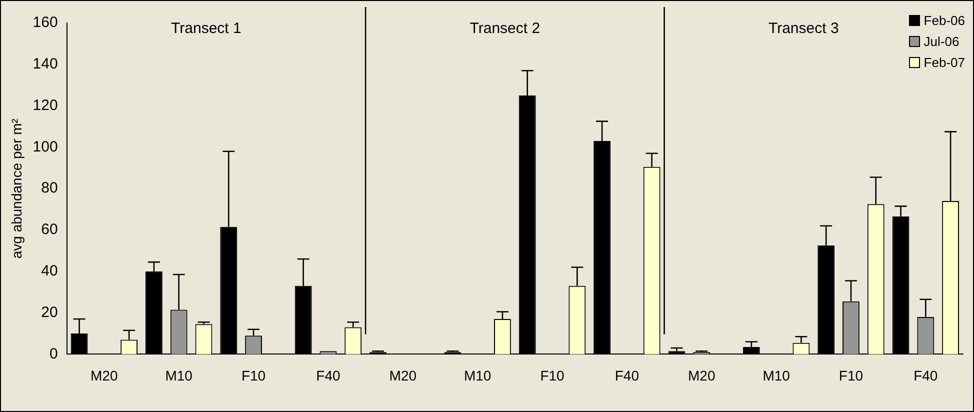  What do you see at coordinates (944, 62) in the screenshot?
I see `legend-label: Feb-07` at bounding box center [944, 62].